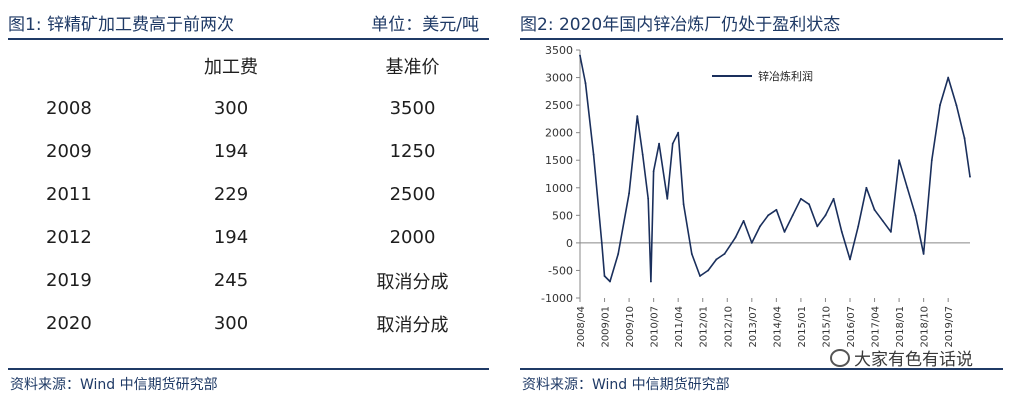 The height and width of the screenshot is (405, 1011). What do you see at coordinates (559, 133) in the screenshot?
I see `y-tick-label: 2000` at bounding box center [559, 133].